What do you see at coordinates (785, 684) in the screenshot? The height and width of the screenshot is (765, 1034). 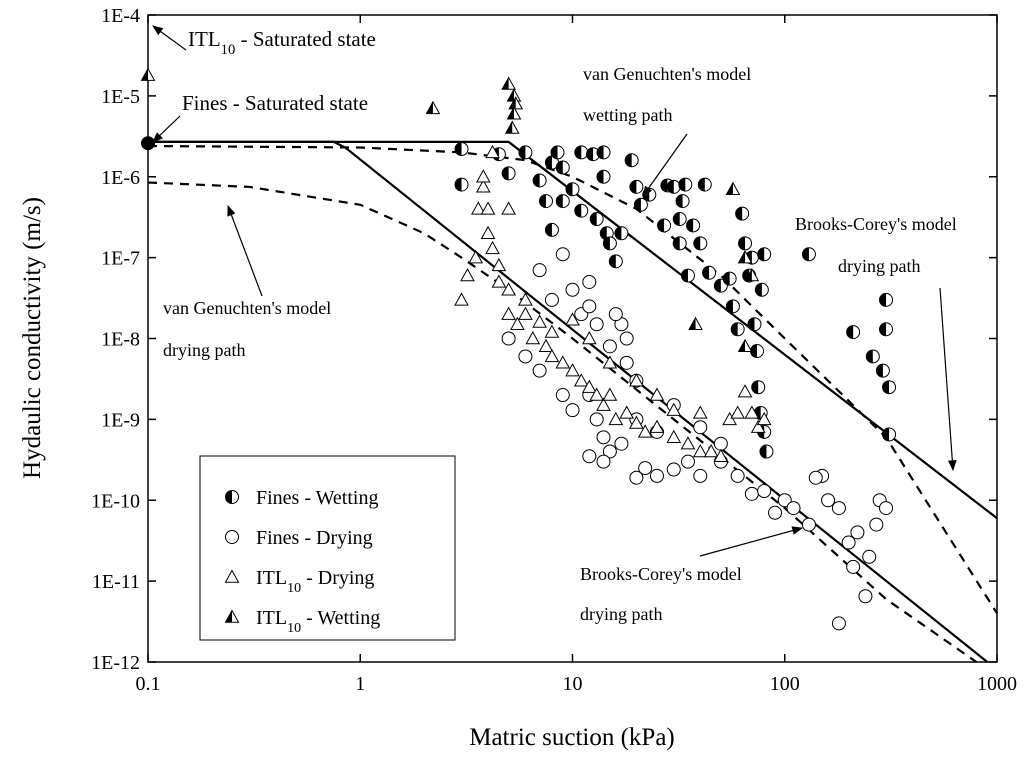 I see `x-tick-label: 100` at bounding box center [785, 684].